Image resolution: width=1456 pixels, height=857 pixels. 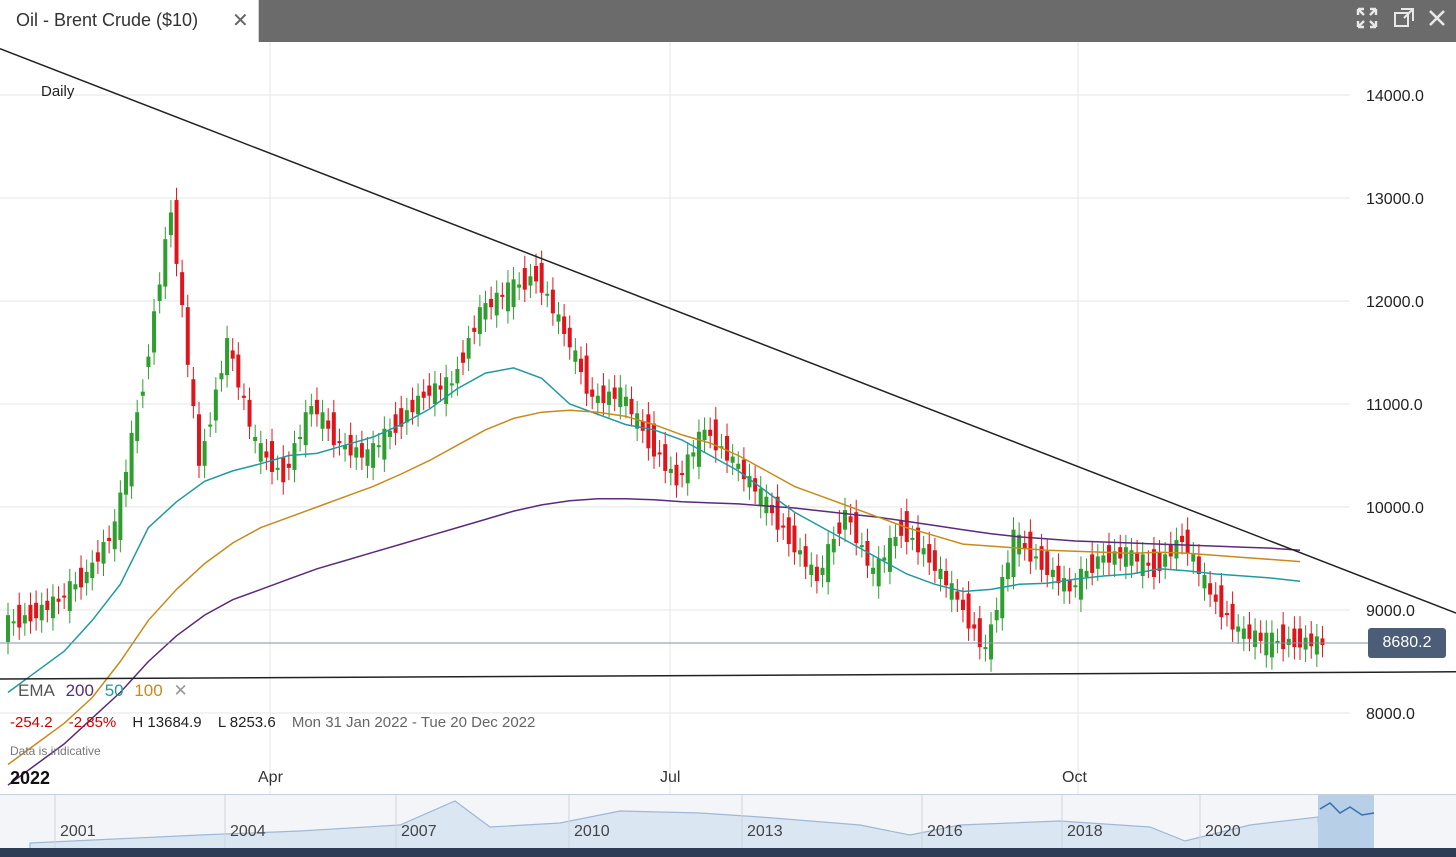 I want to click on y-tick-label: 10000.0, so click(x=1395, y=508).